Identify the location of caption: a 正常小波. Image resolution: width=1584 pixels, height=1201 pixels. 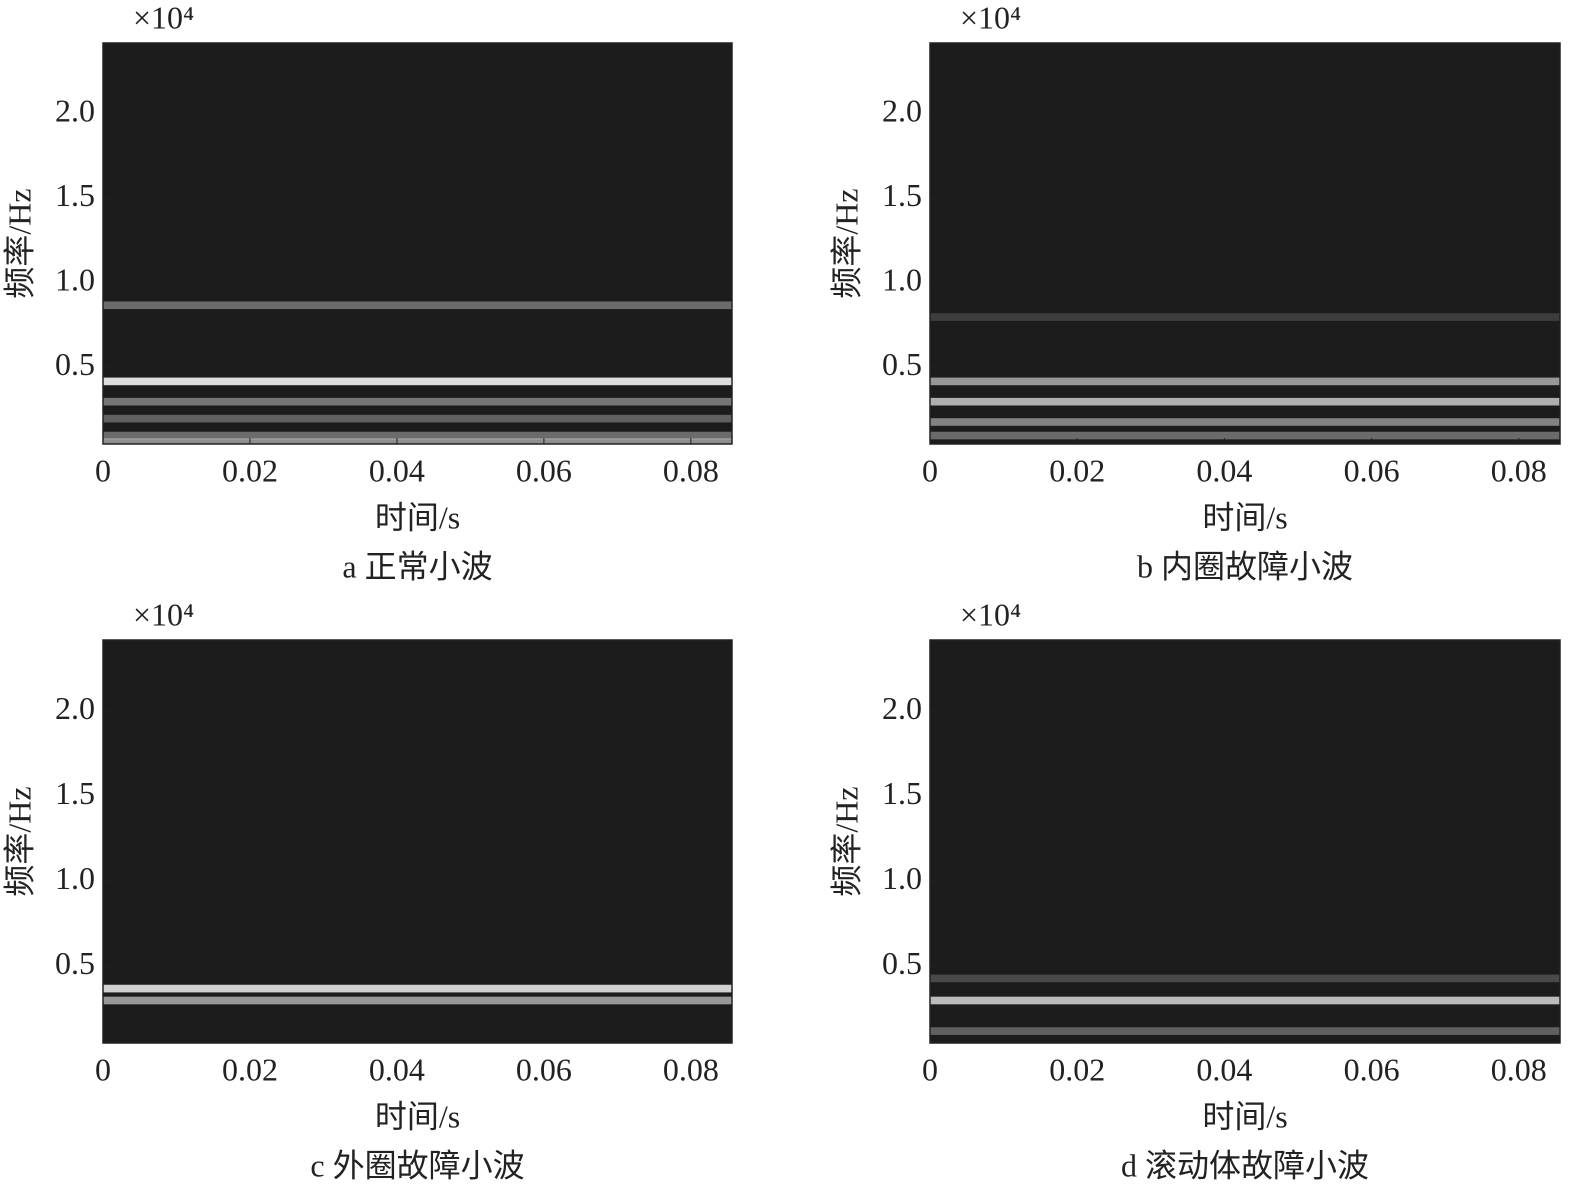
(417, 566).